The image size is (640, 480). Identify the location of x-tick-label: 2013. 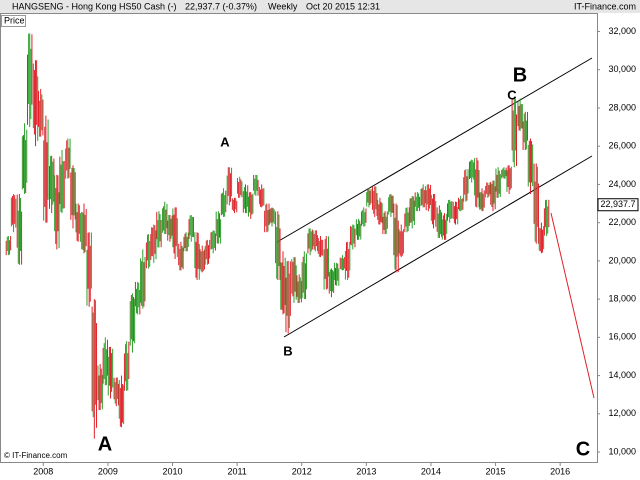
(366, 471).